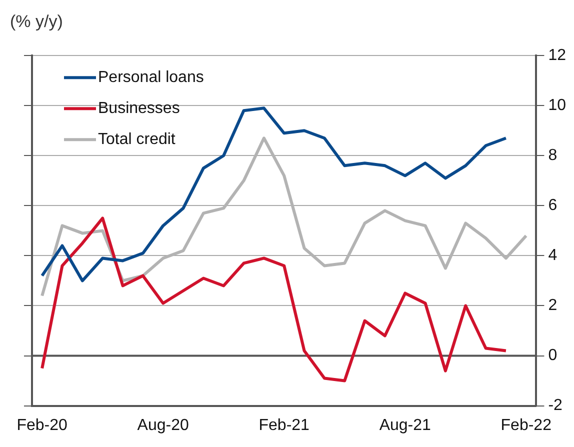 This screenshot has height=447, width=574. What do you see at coordinates (163, 425) in the screenshot?
I see `x-tick-label: Aug-20` at bounding box center [163, 425].